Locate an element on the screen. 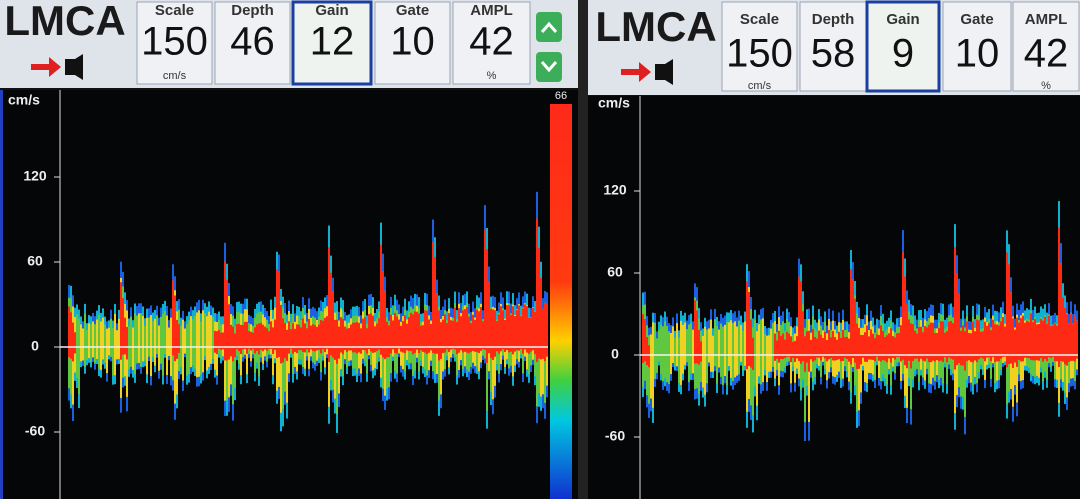 This screenshot has height=499, width=1080. colorbar is located at coordinates (561, 301).